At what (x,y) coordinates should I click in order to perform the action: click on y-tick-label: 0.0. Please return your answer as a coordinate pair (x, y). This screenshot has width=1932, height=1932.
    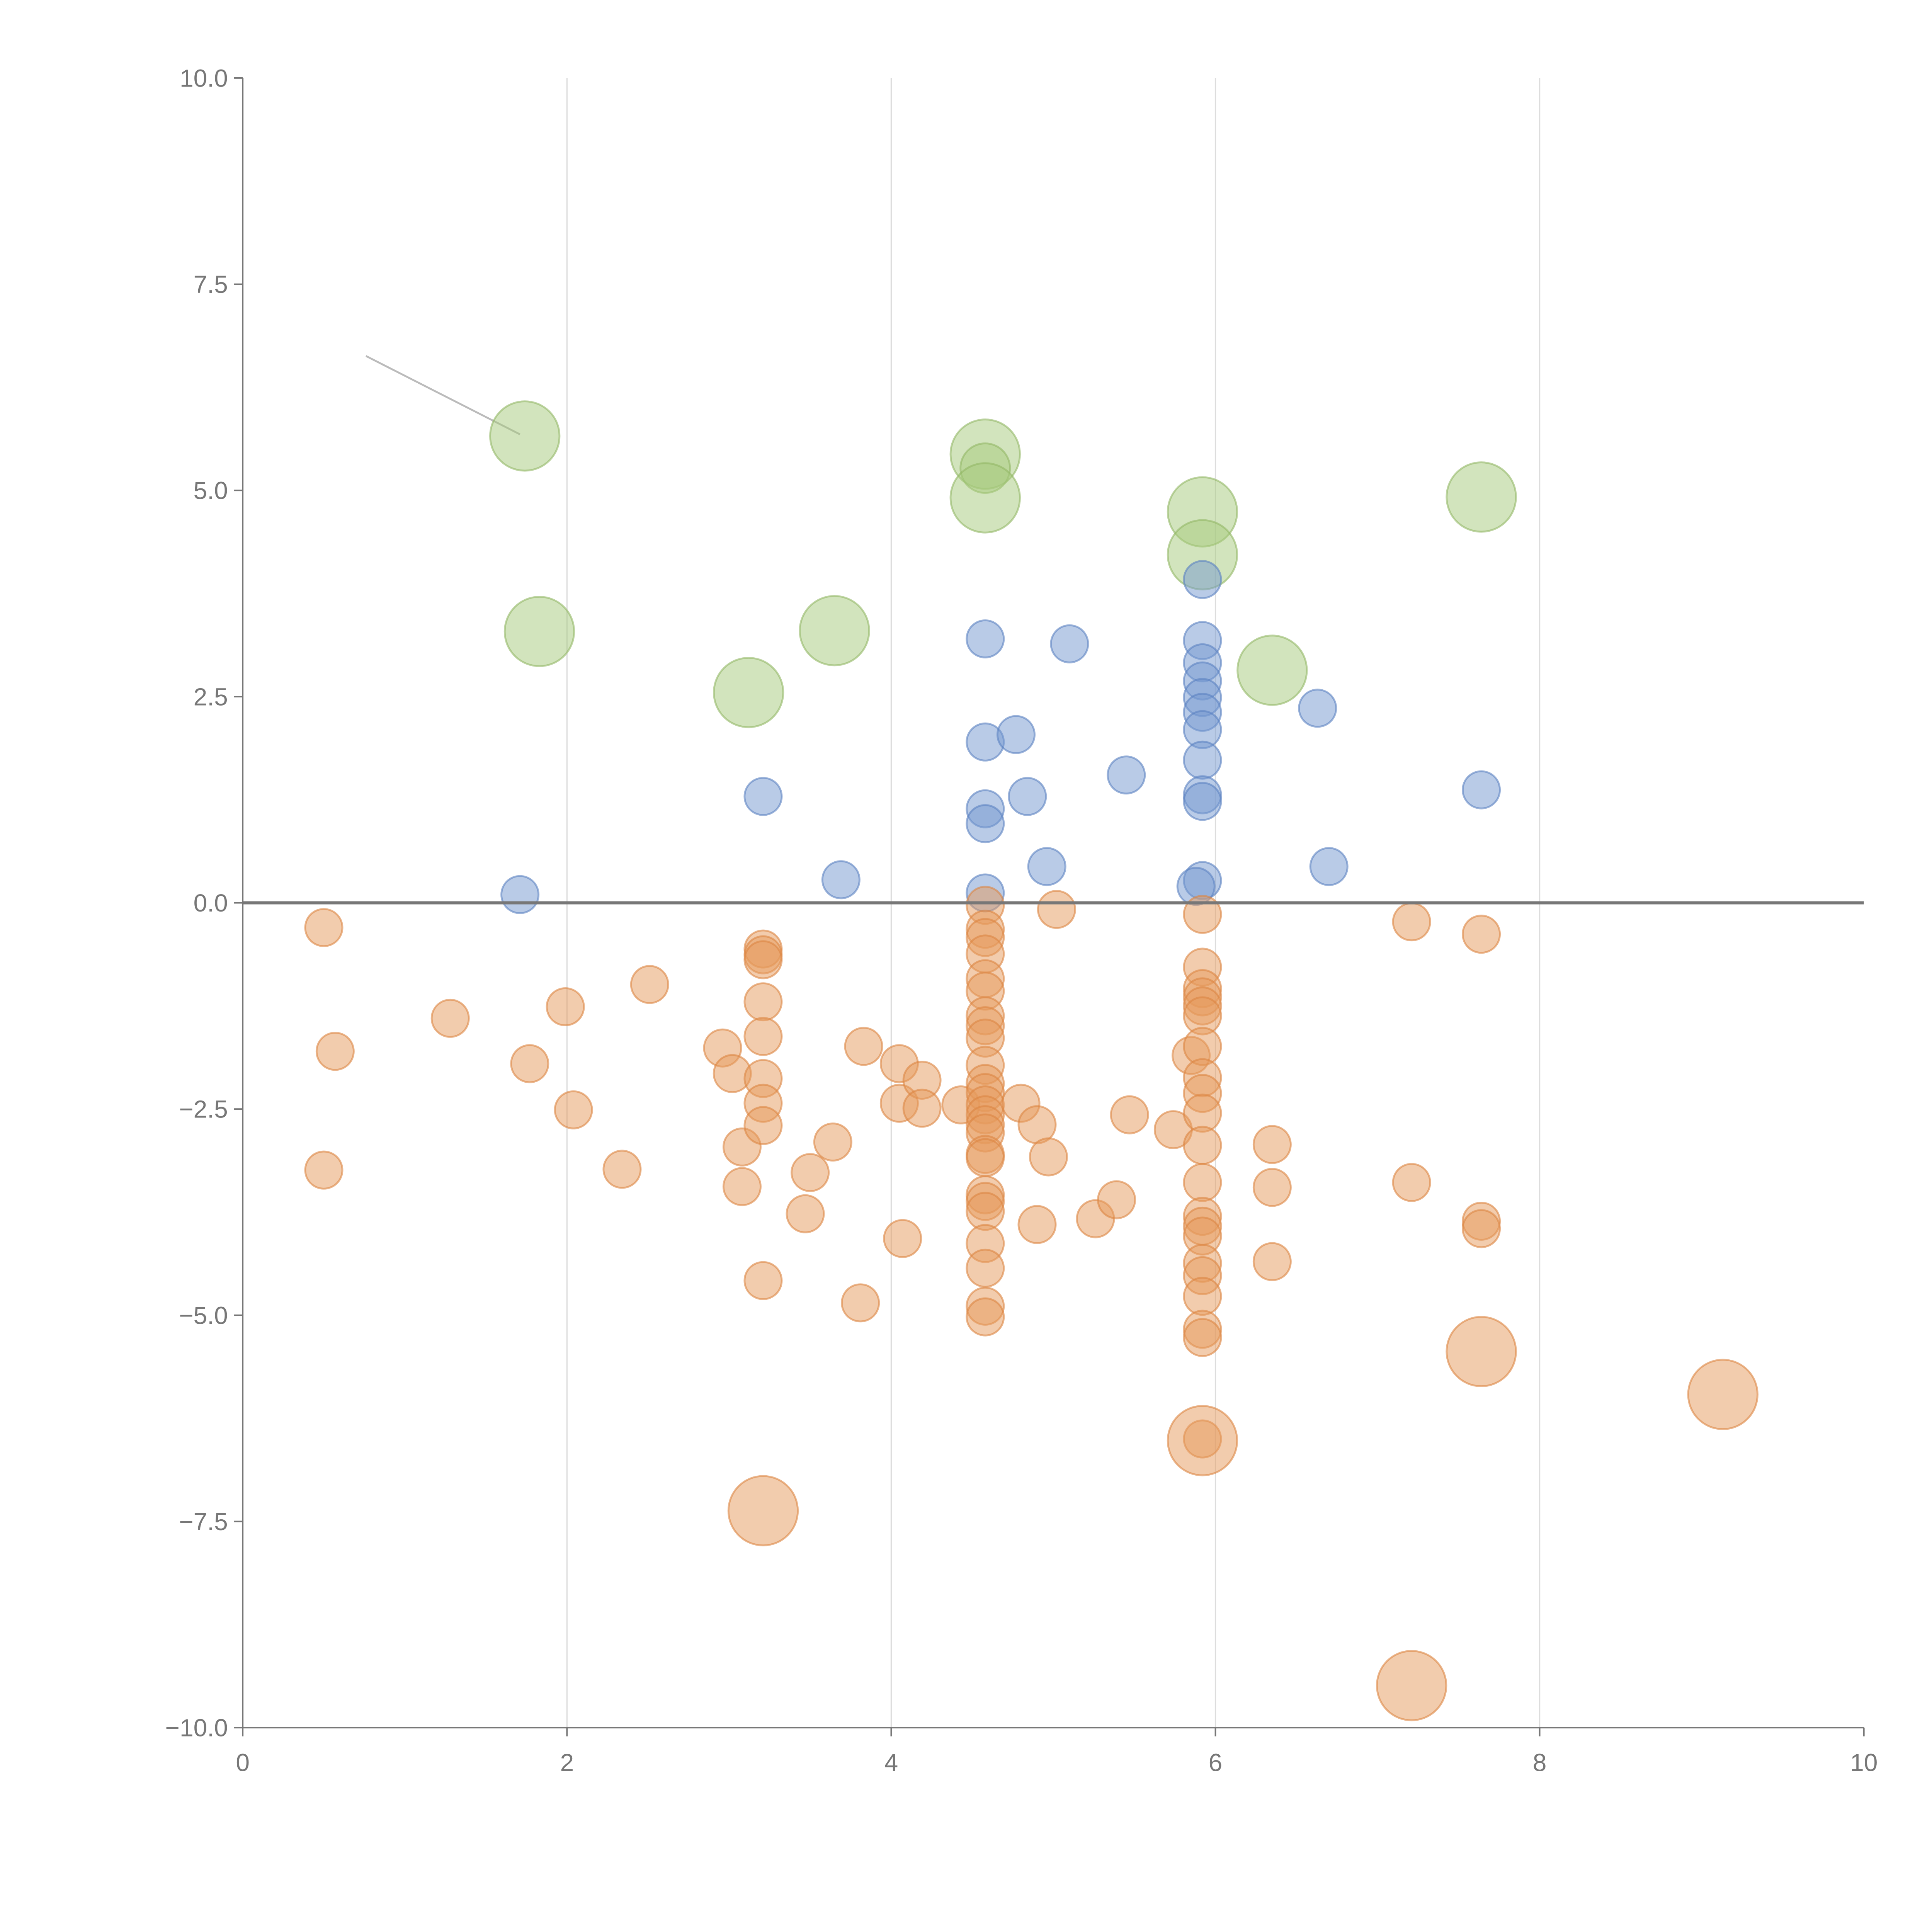
    Looking at the image, I should click on (211, 903).